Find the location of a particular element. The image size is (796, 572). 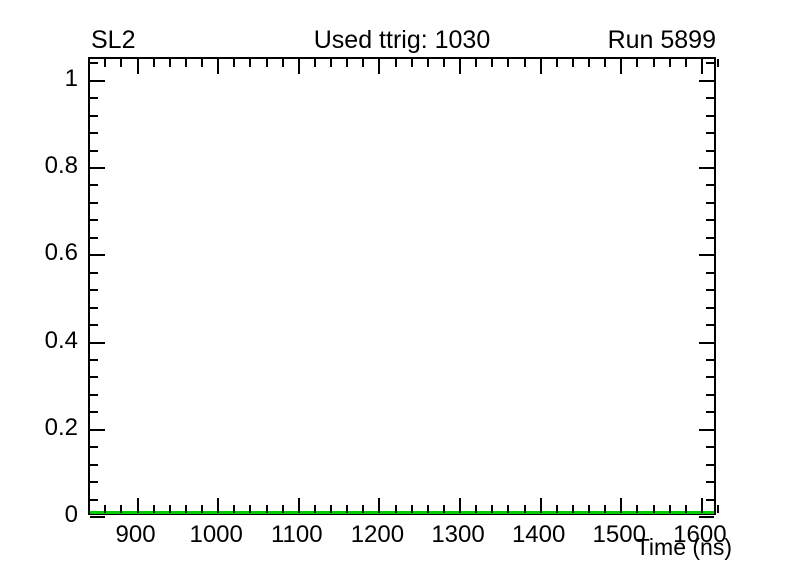

x-axis-tick-label: 1400 is located at coordinates (538, 534).